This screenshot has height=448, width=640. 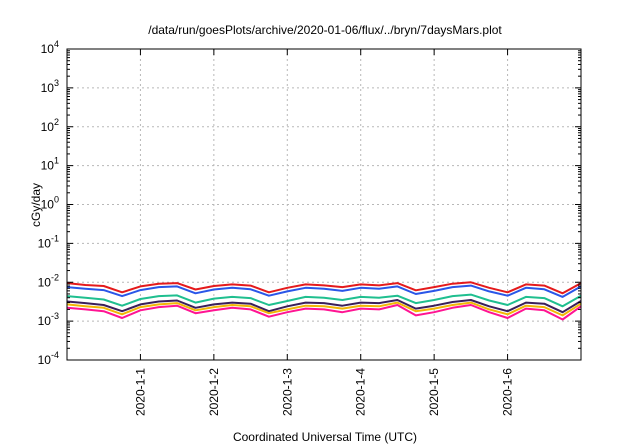 What do you see at coordinates (508, 392) in the screenshot?
I see `x-tick-label: 2020-1-6` at bounding box center [508, 392].